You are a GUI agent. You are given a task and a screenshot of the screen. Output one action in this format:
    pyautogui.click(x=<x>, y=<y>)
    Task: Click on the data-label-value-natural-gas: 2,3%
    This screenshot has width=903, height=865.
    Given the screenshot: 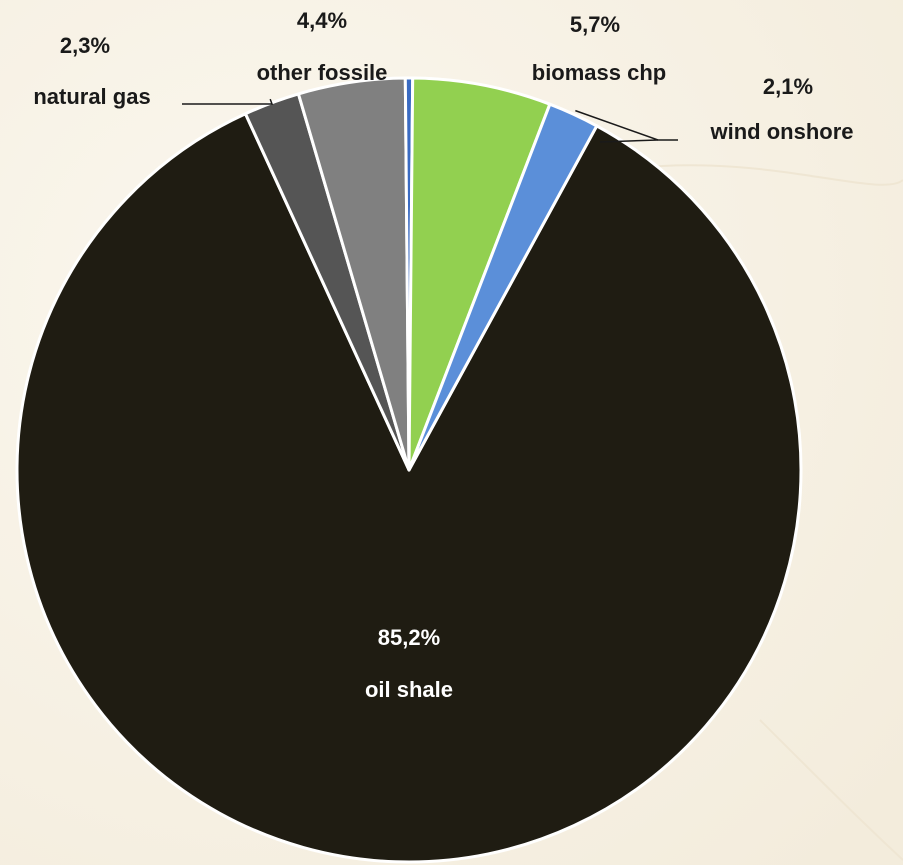 What is the action you would take?
    pyautogui.click(x=85, y=45)
    